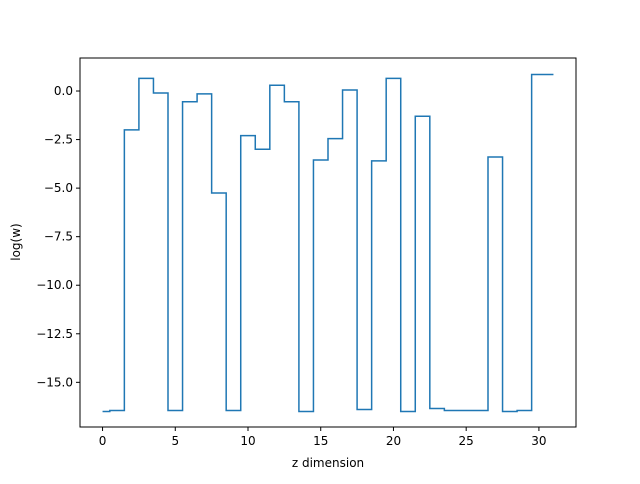 Image resolution: width=640 pixels, height=484 pixels. Describe the element at coordinates (328, 463) in the screenshot. I see `x-axis-label: z dimension` at that location.